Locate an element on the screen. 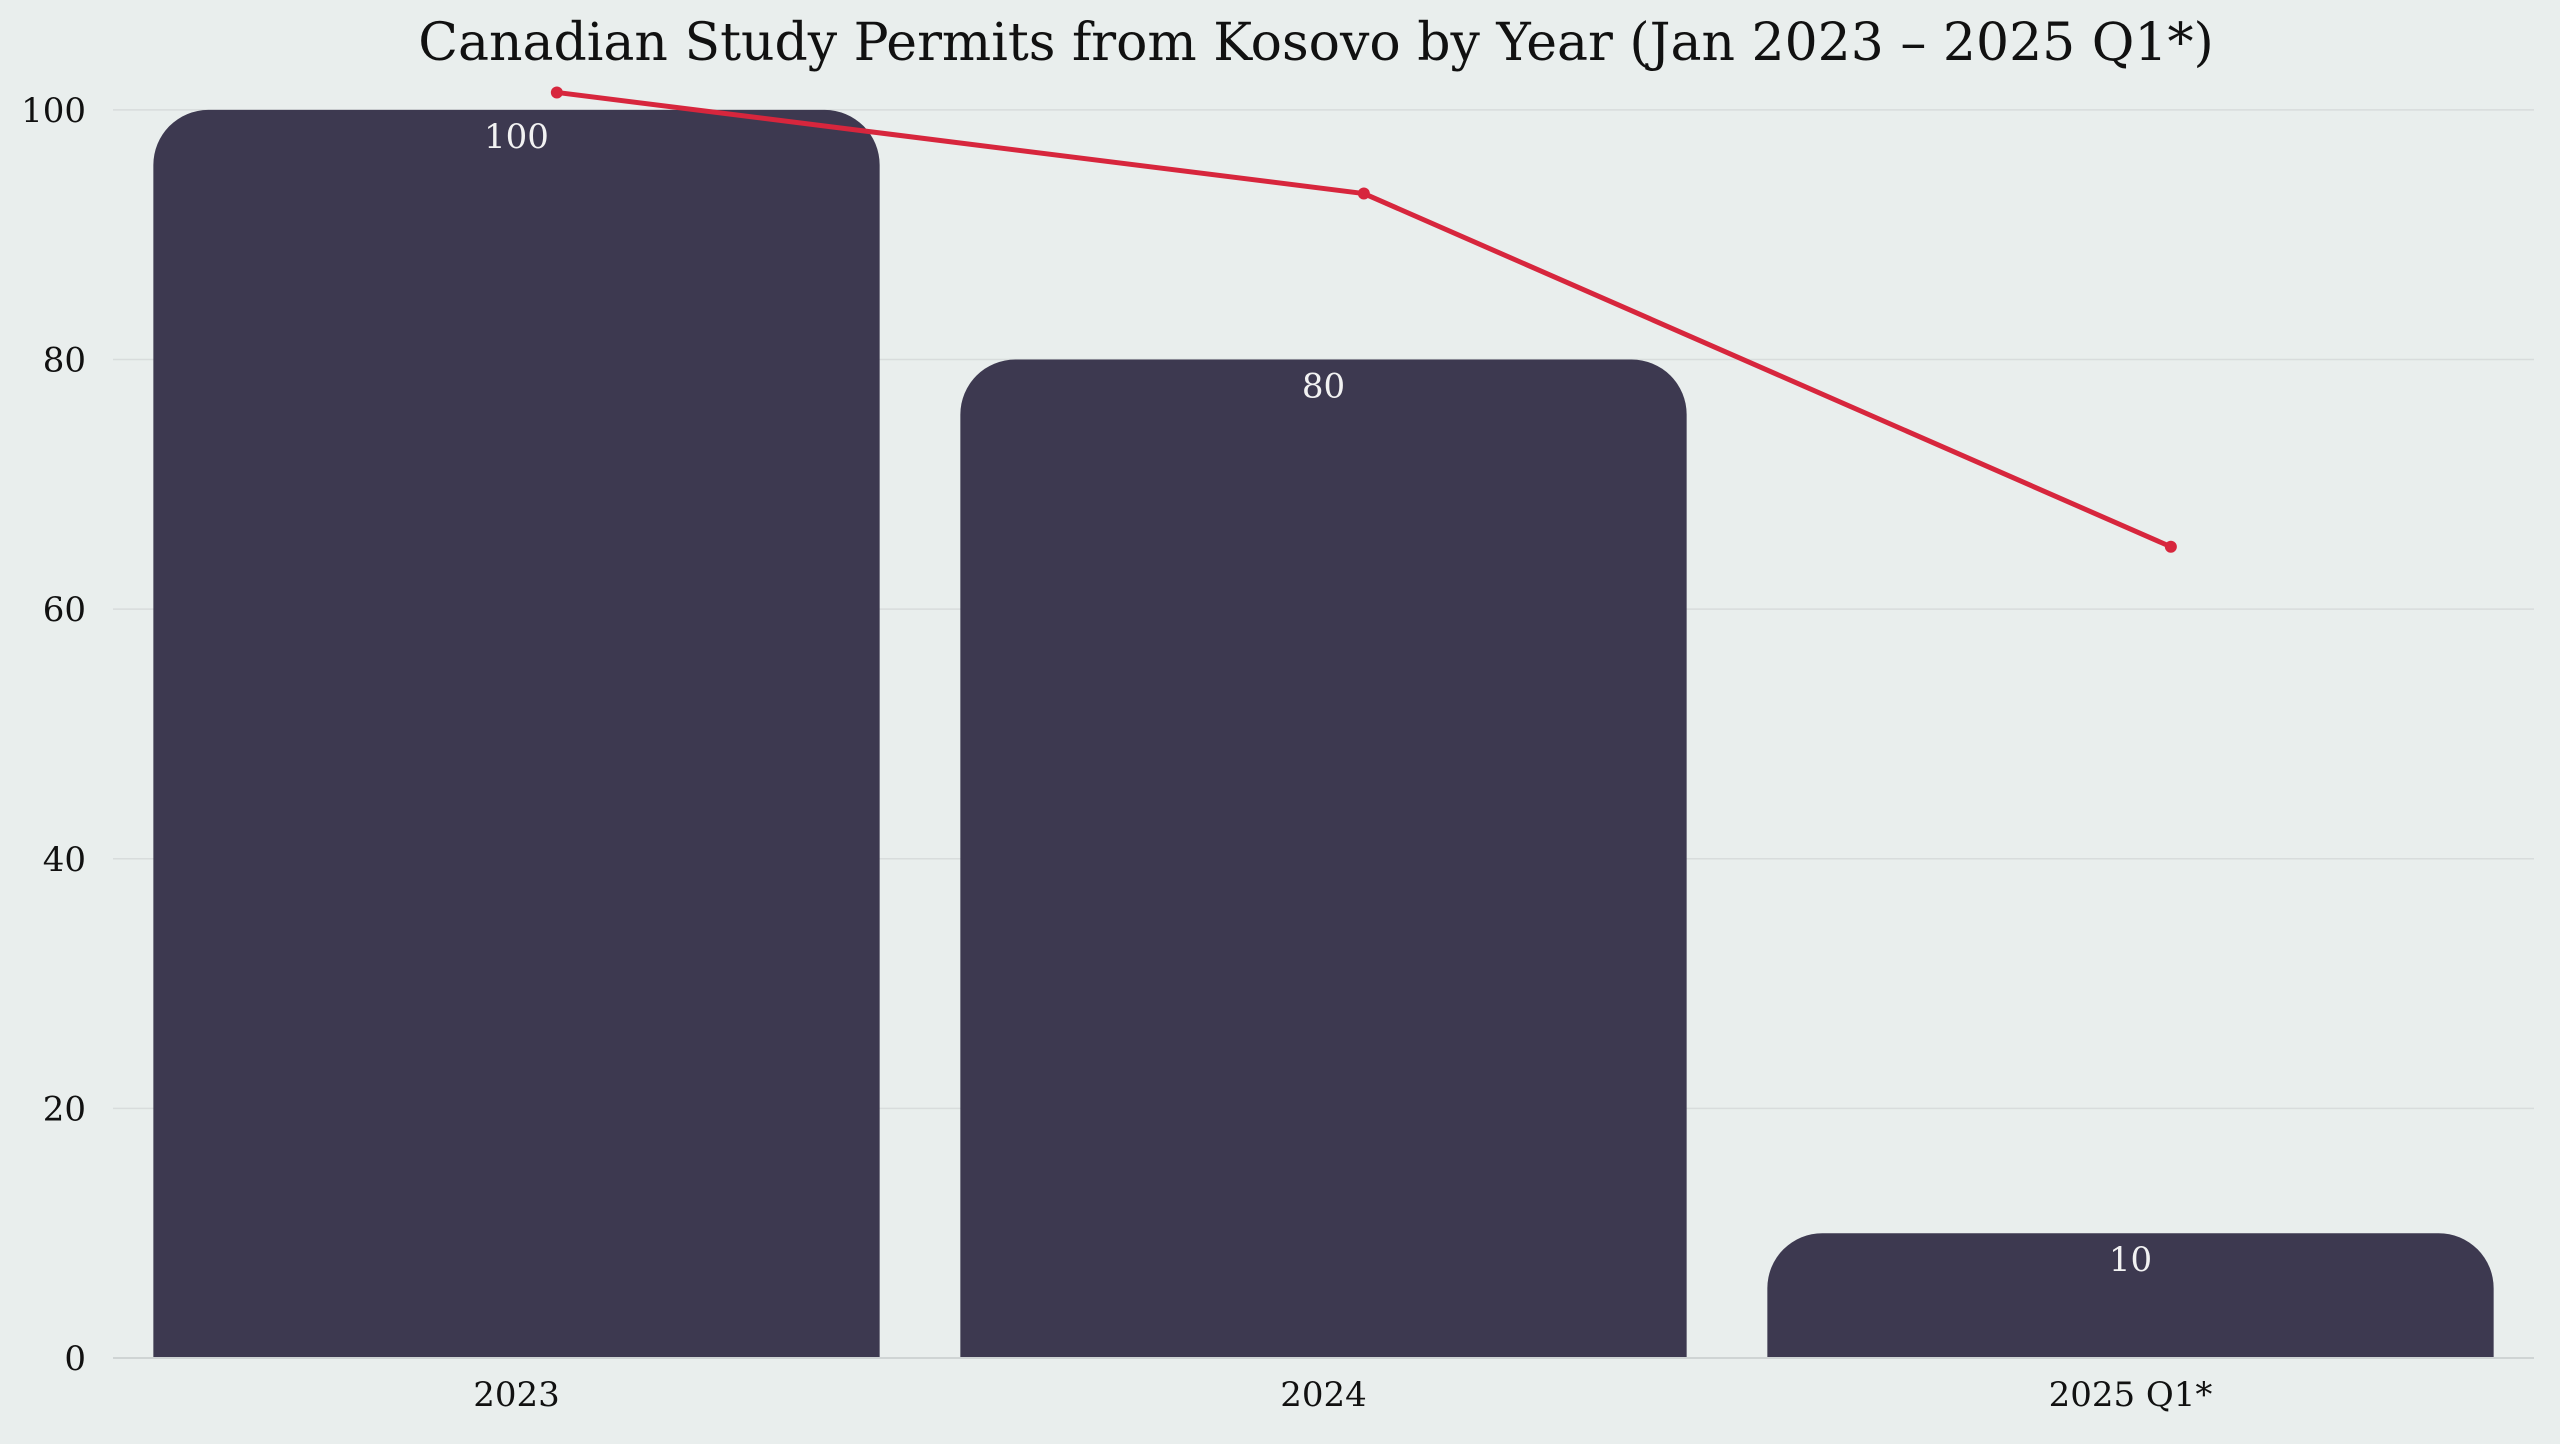 The image size is (2560, 1444). y-axis-ticks: 0 20 40 60 80 100 is located at coordinates (53, 735).